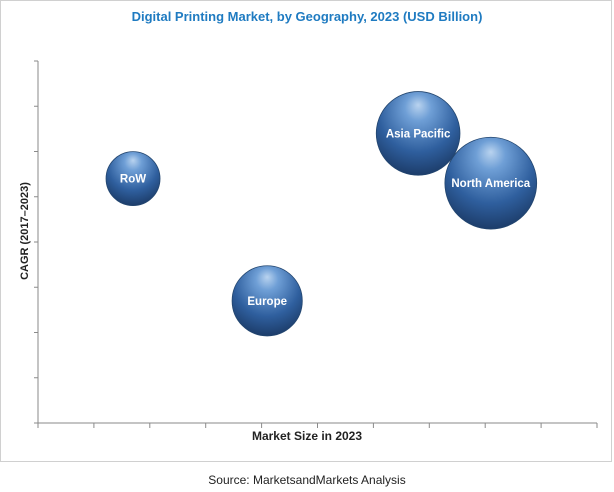 The image size is (614, 492). Describe the element at coordinates (307, 436) in the screenshot. I see `x-axis-label: Market Size in 2023` at that location.